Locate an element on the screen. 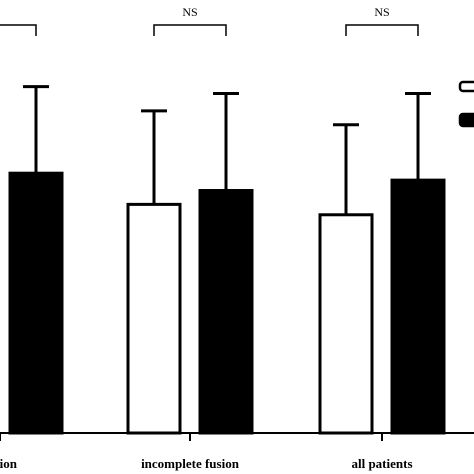 This screenshot has width=474, height=474. x-tick-label-0: fusion is located at coordinates (9, 463).